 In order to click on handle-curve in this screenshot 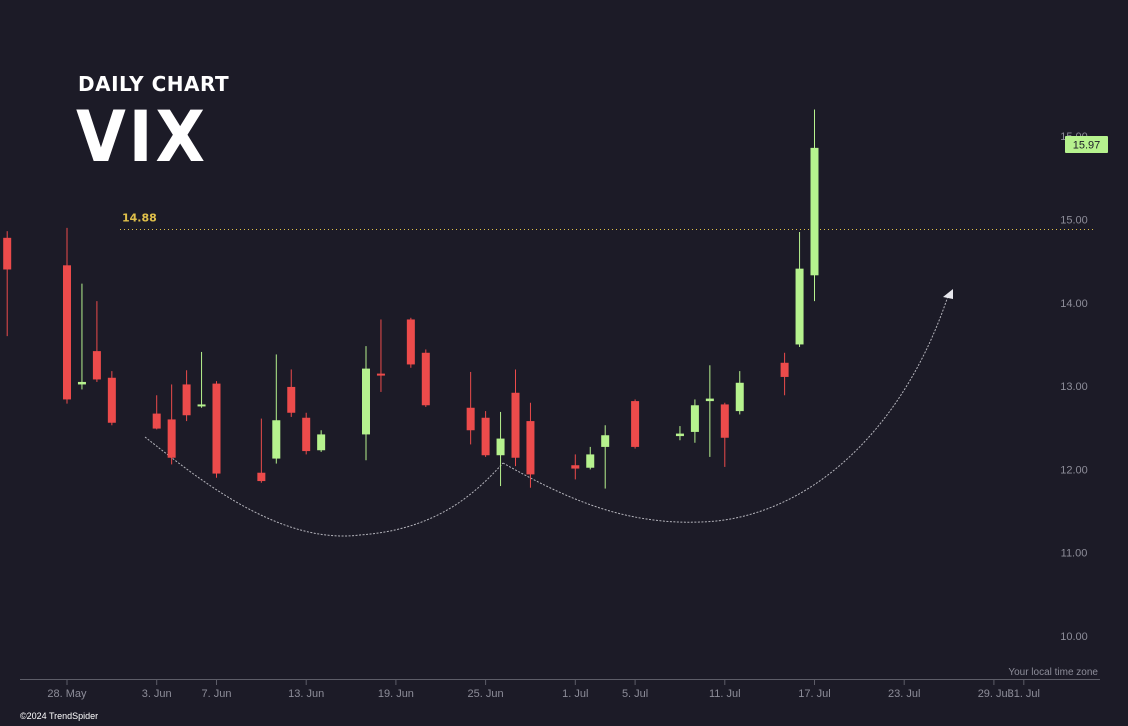, I will do `click(725, 409)`.